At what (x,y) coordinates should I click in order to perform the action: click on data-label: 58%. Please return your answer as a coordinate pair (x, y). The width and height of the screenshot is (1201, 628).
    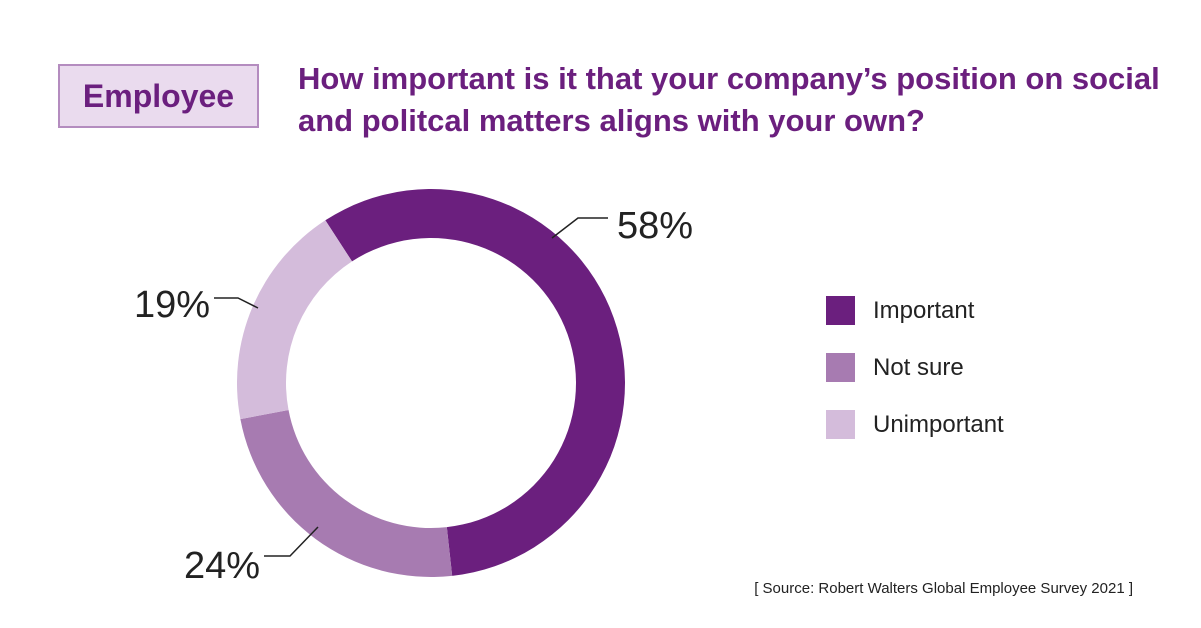
    Looking at the image, I should click on (655, 226).